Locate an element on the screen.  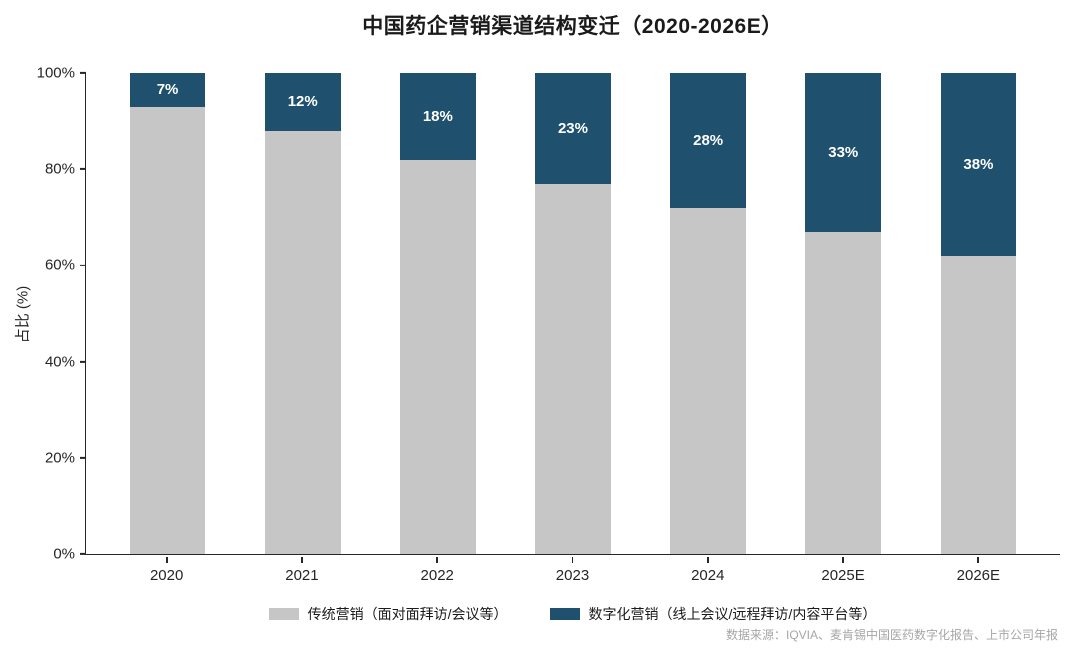
y-axis-label: 占比 (%) is located at coordinates (22, 314).